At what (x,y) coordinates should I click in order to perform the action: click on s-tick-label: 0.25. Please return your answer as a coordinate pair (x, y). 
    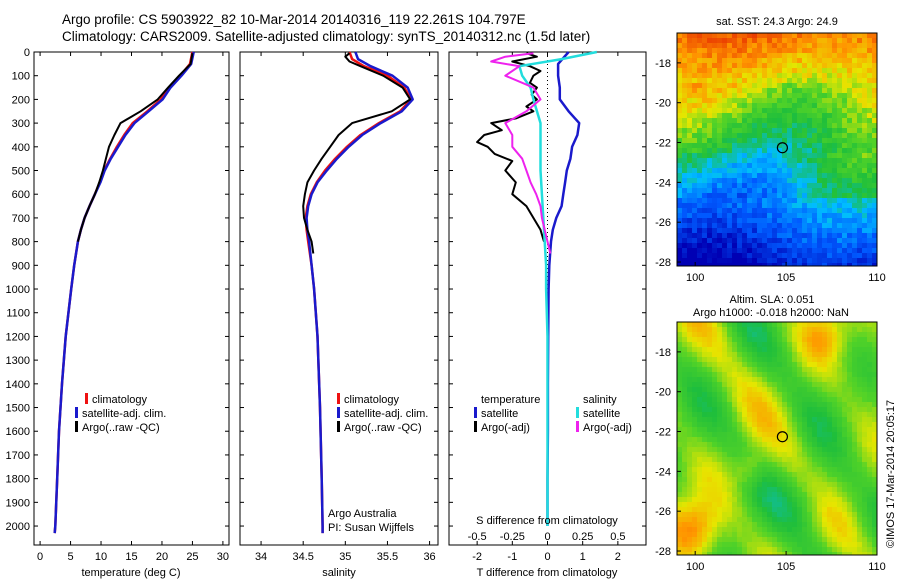
    Looking at the image, I should click on (582, 537).